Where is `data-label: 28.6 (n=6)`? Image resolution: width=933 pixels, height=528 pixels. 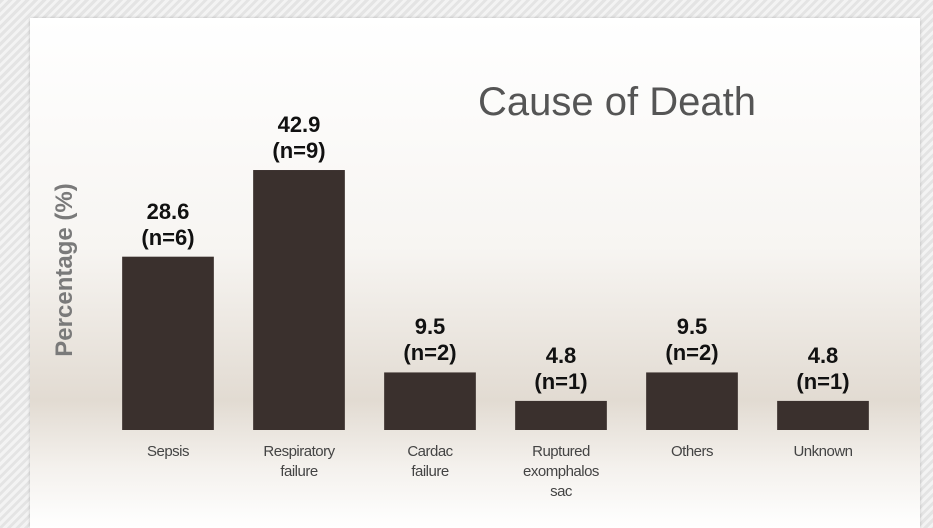 data-label: 28.6 (n=6) is located at coordinates (168, 224).